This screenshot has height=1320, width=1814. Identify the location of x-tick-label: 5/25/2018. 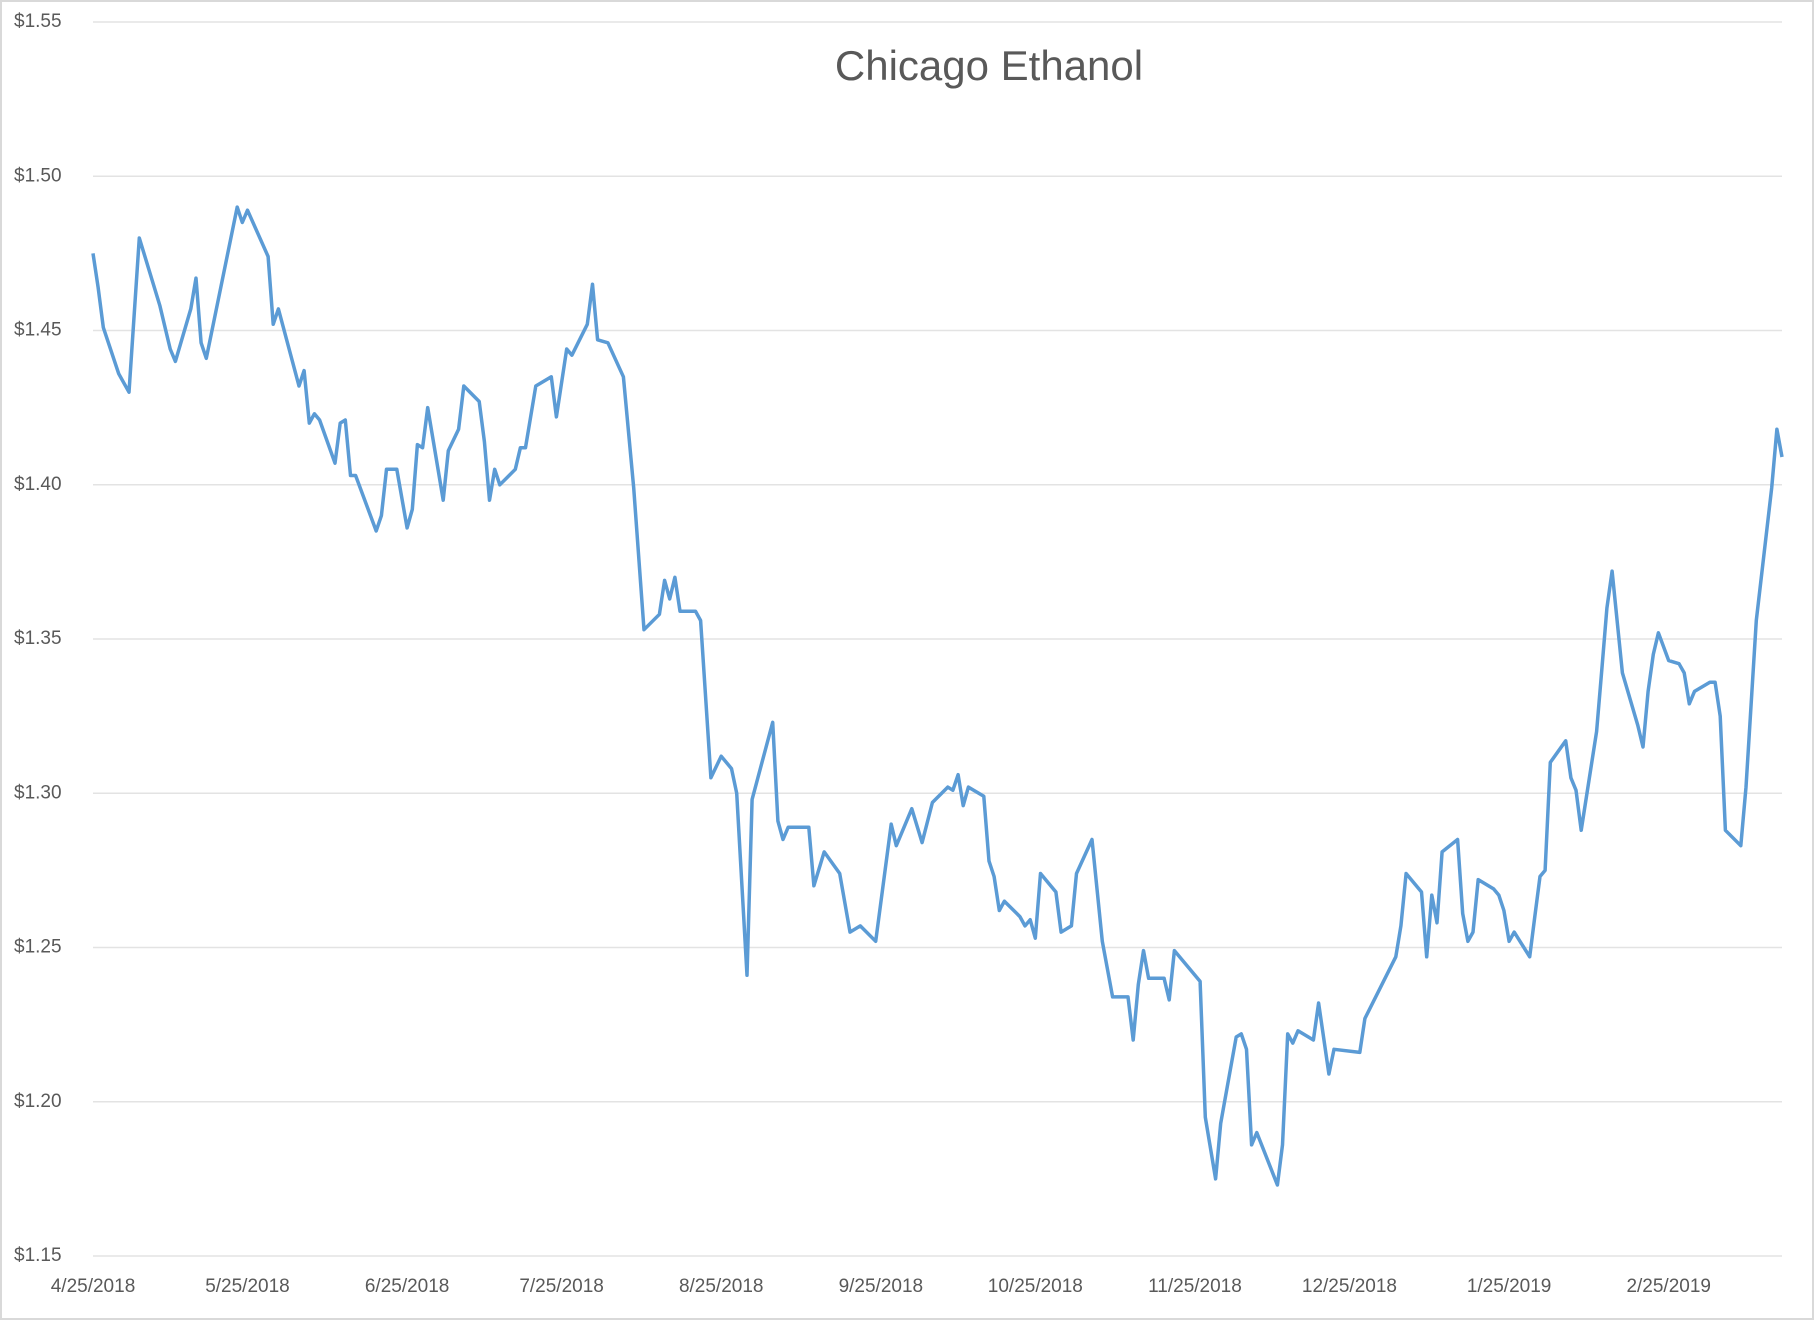
(247, 1286).